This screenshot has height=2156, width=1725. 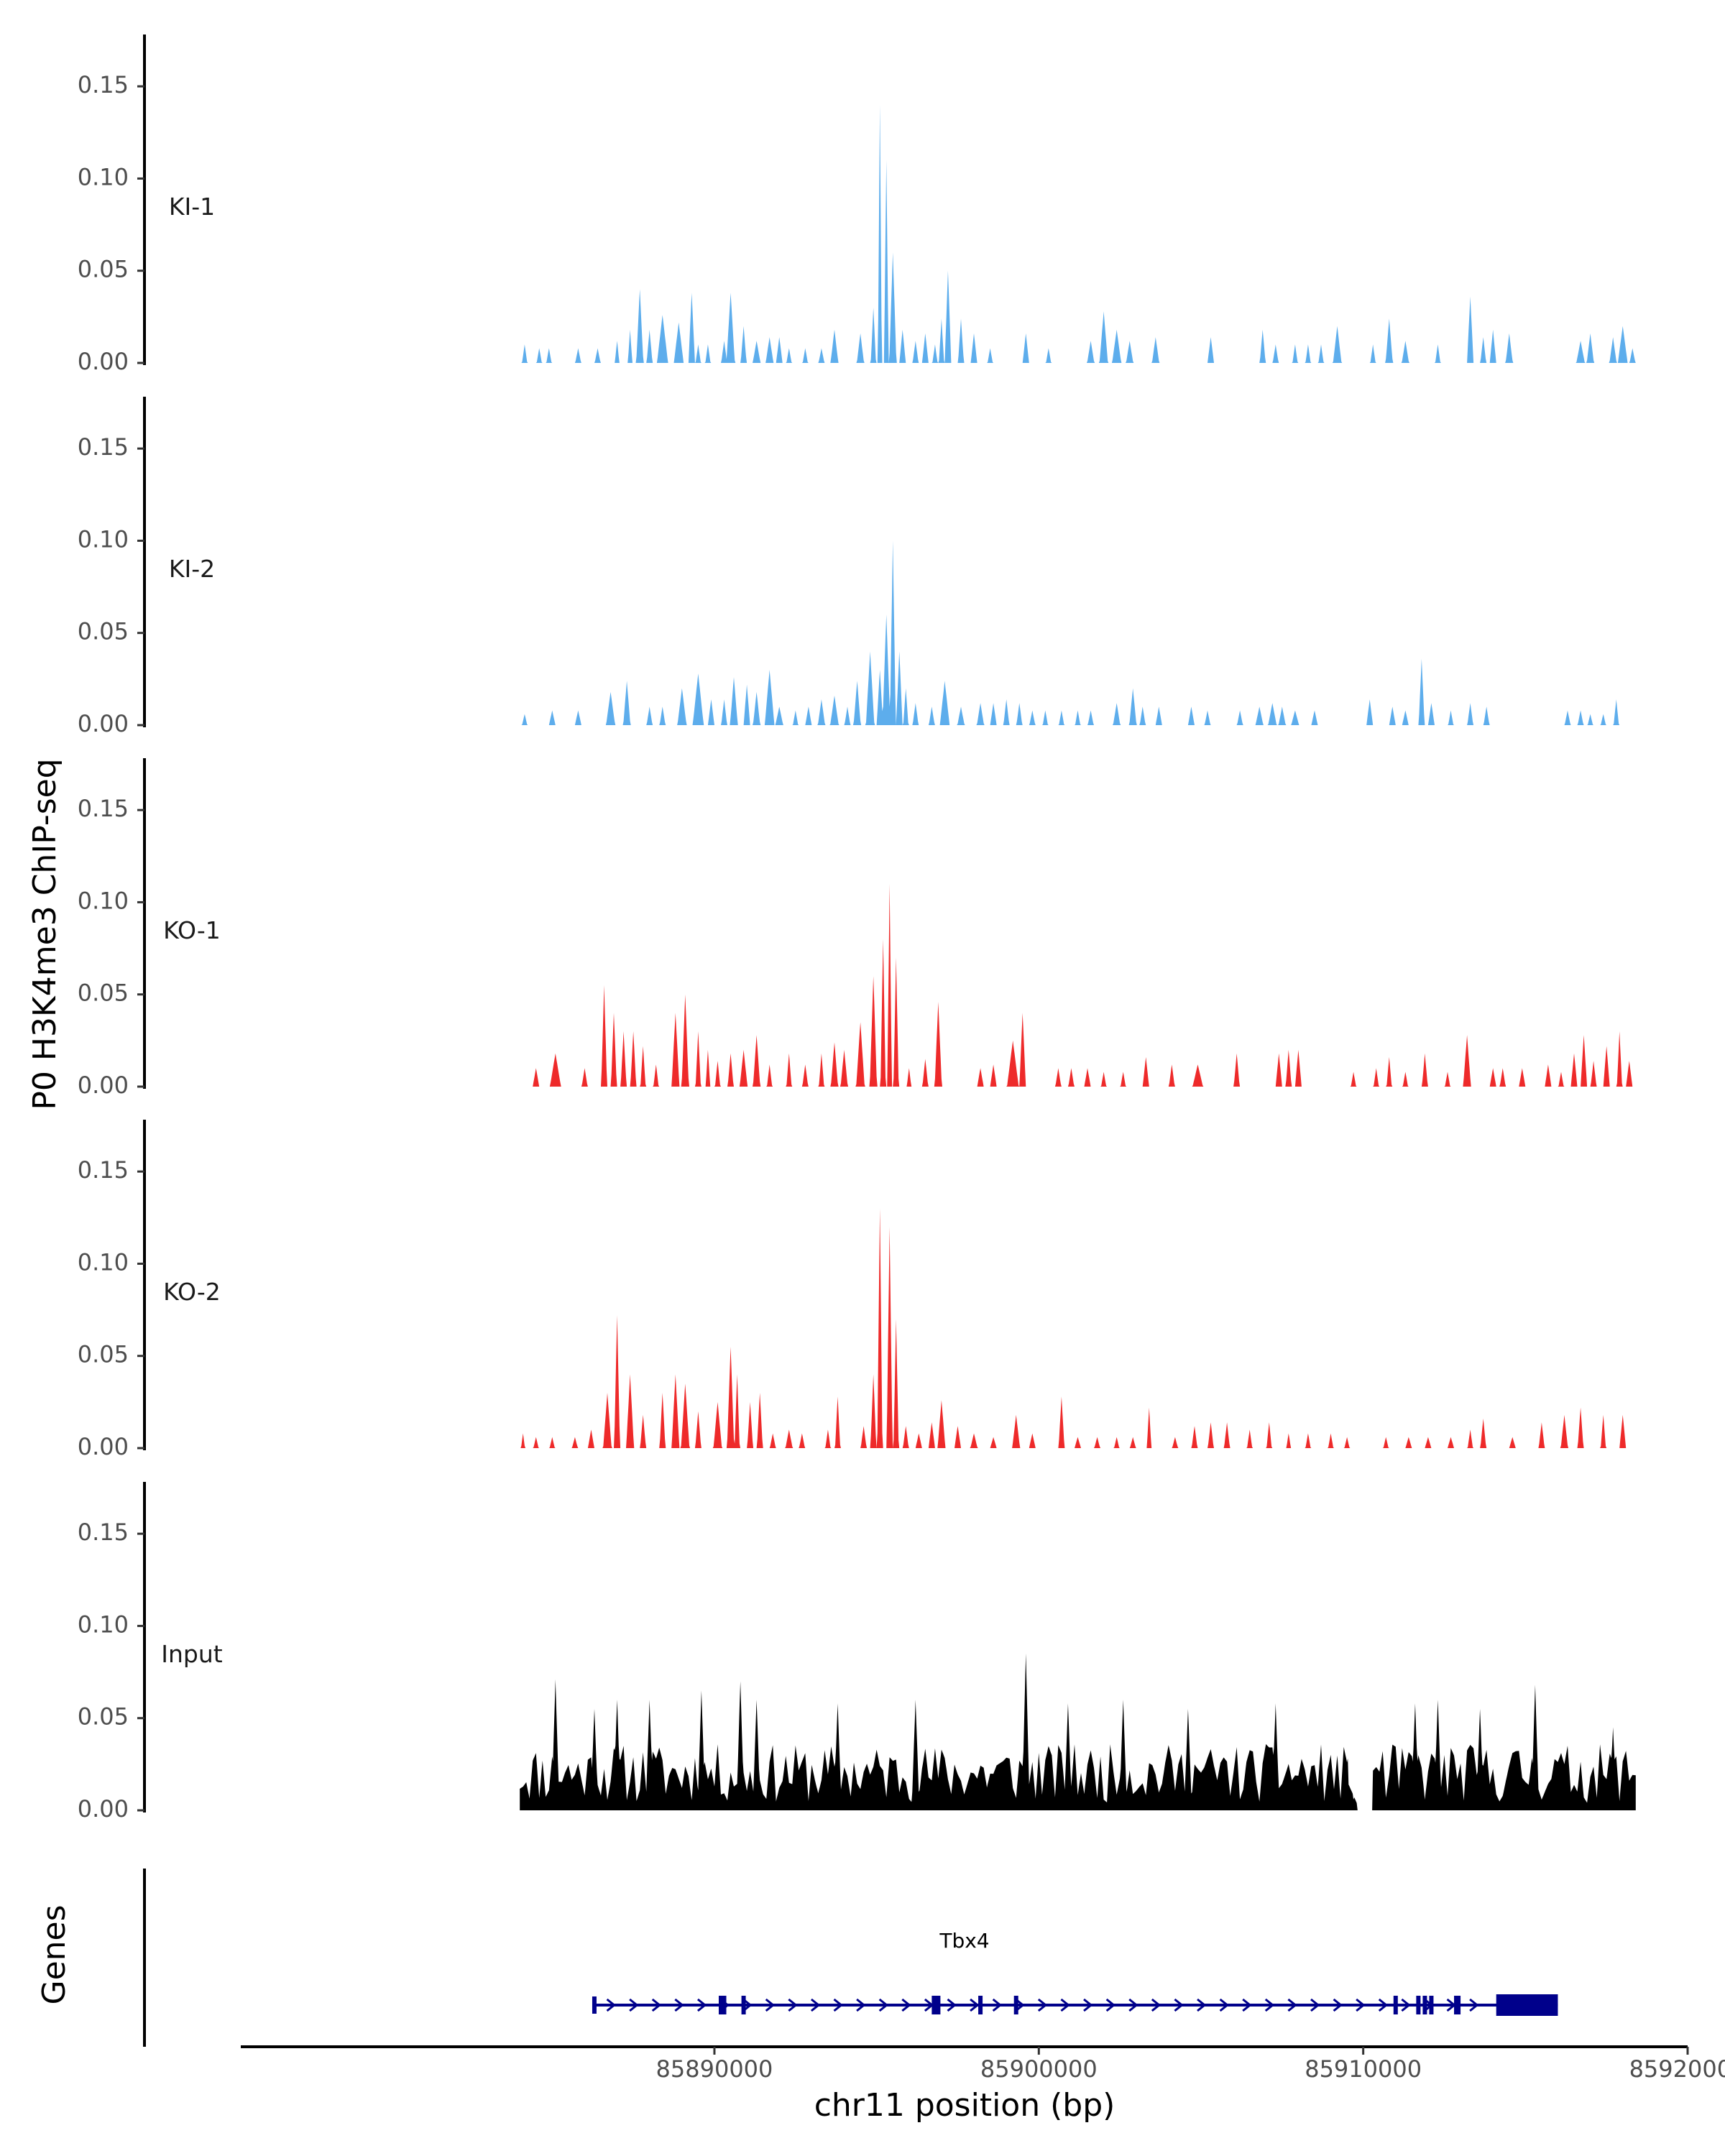 I want to click on y-axis-title: P0 H3K4me3 ChIP-seq, so click(x=45, y=934).